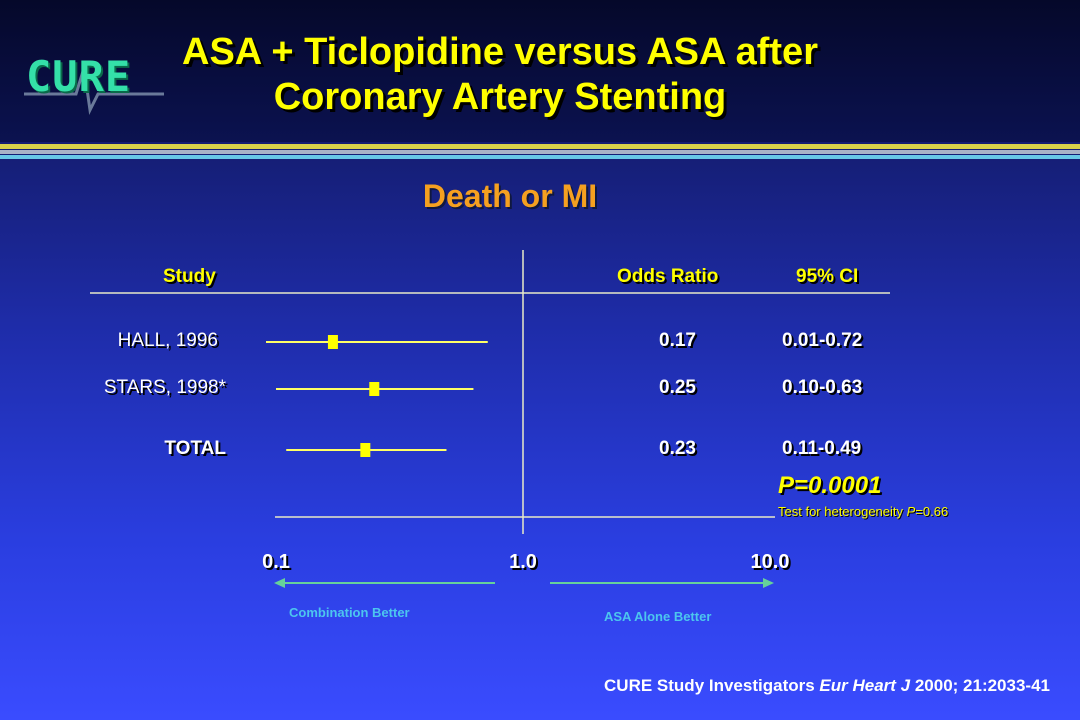 This screenshot has width=1080, height=720. I want to click on citation-authors: CURE Study Investigators, so click(712, 685).